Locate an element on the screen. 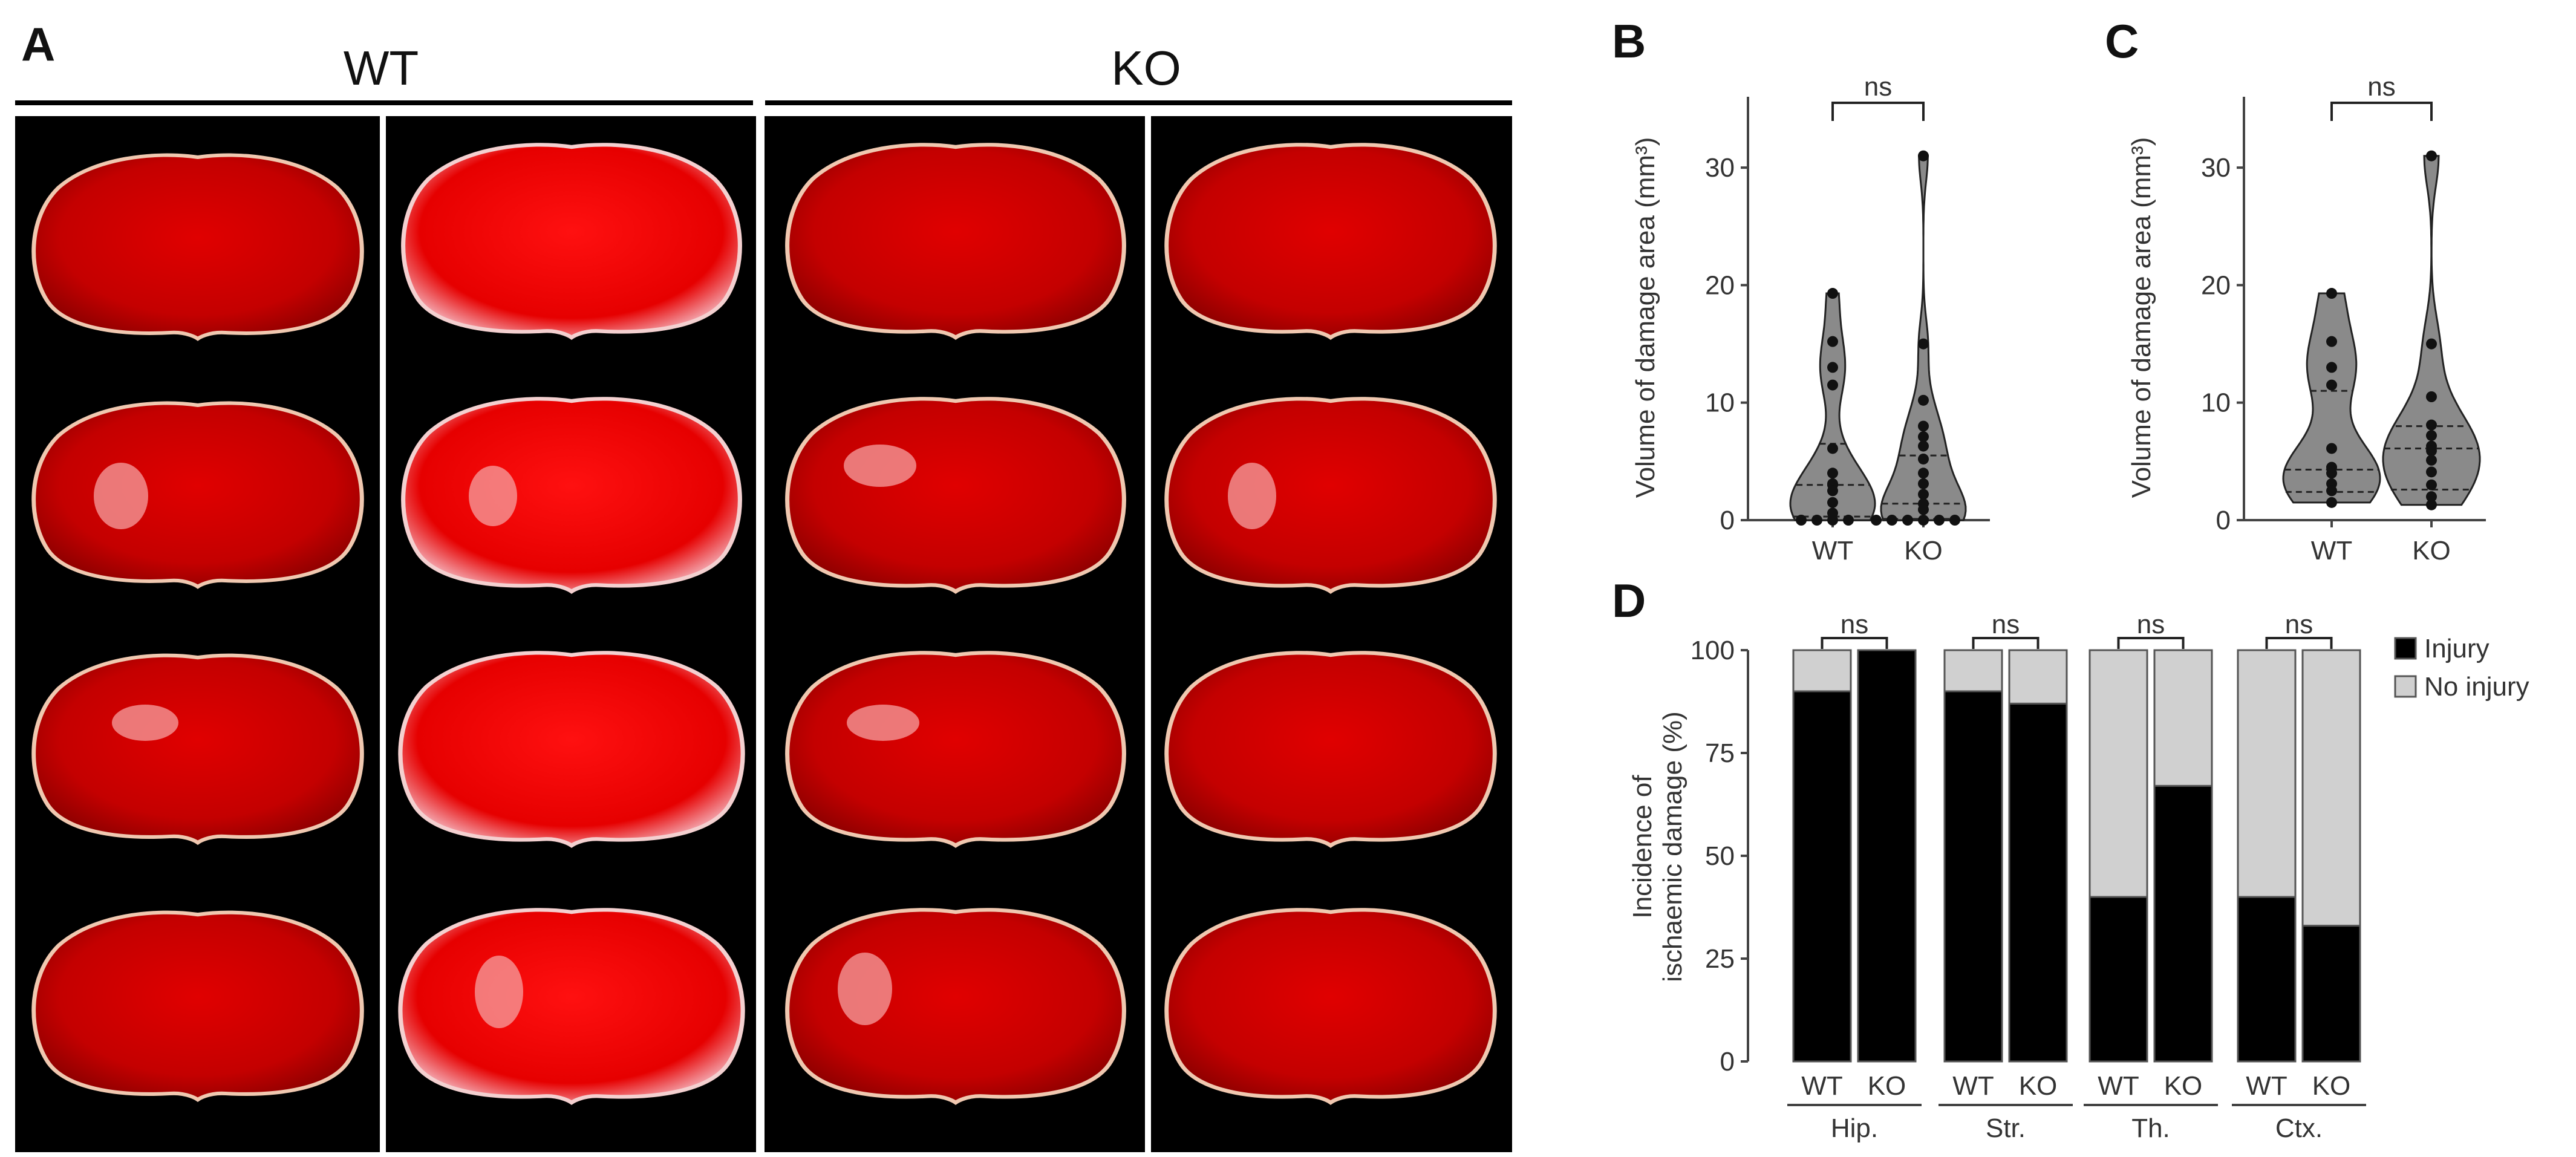  panel-b-letter: B is located at coordinates (1629, 41).